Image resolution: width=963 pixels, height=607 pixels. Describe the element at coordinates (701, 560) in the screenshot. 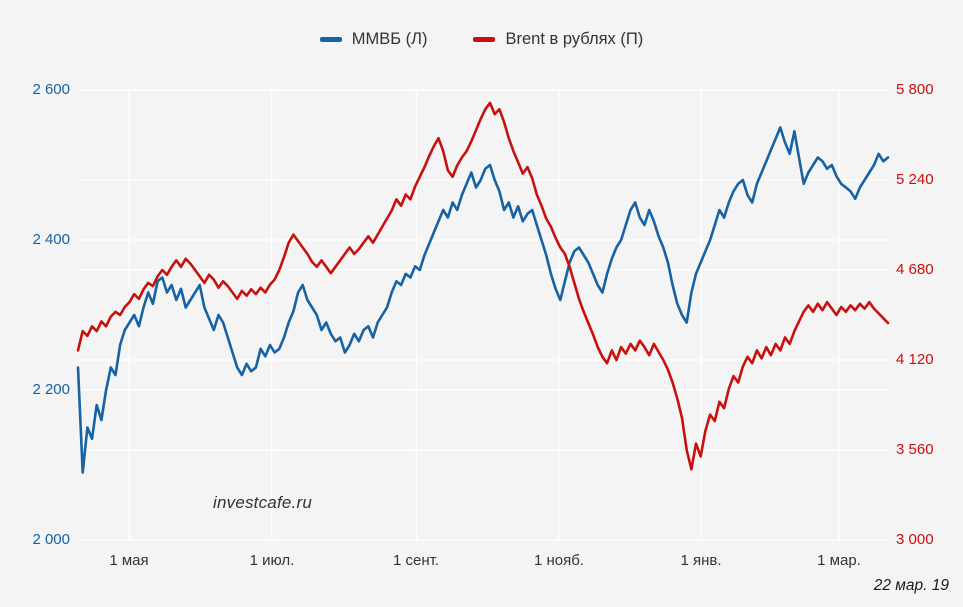

I see `x-axis-tick: 1 янв.` at that location.